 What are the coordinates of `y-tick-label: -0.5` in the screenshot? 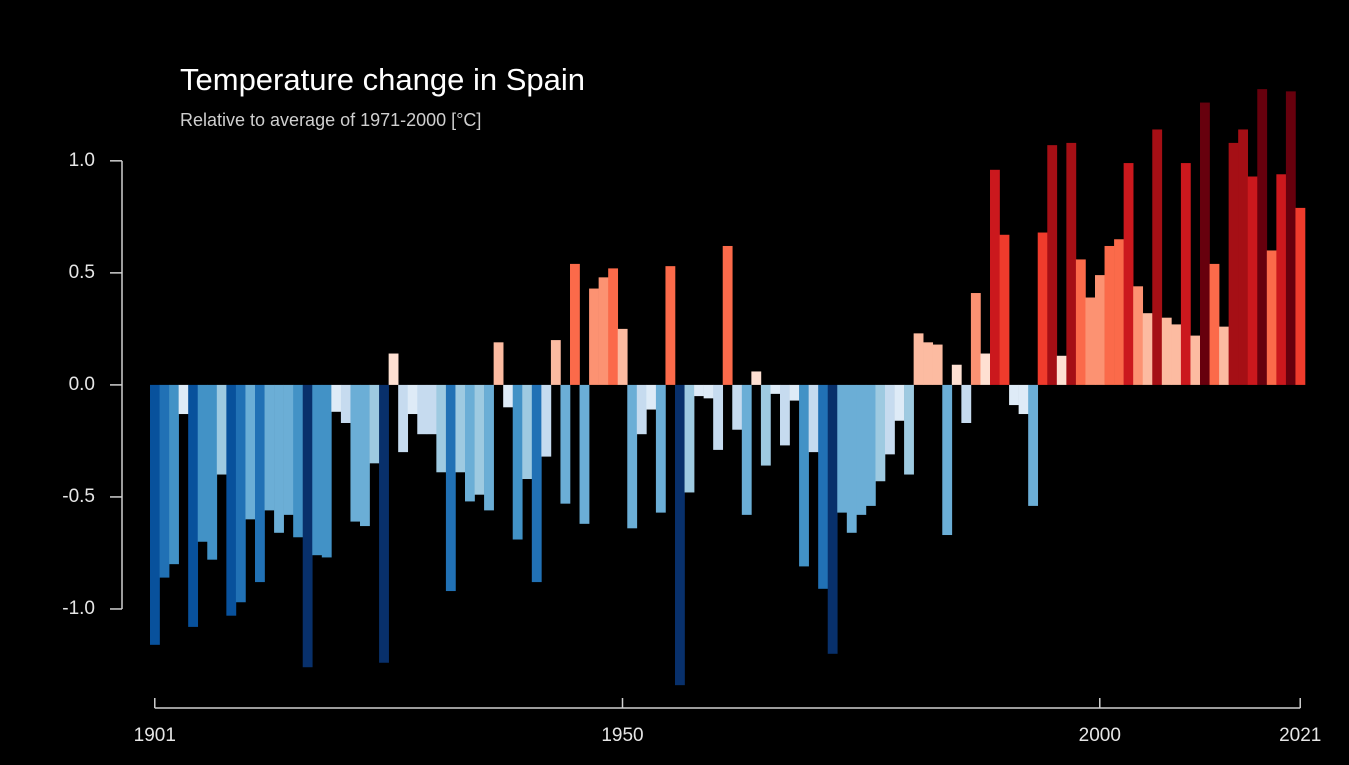 It's located at (78, 496).